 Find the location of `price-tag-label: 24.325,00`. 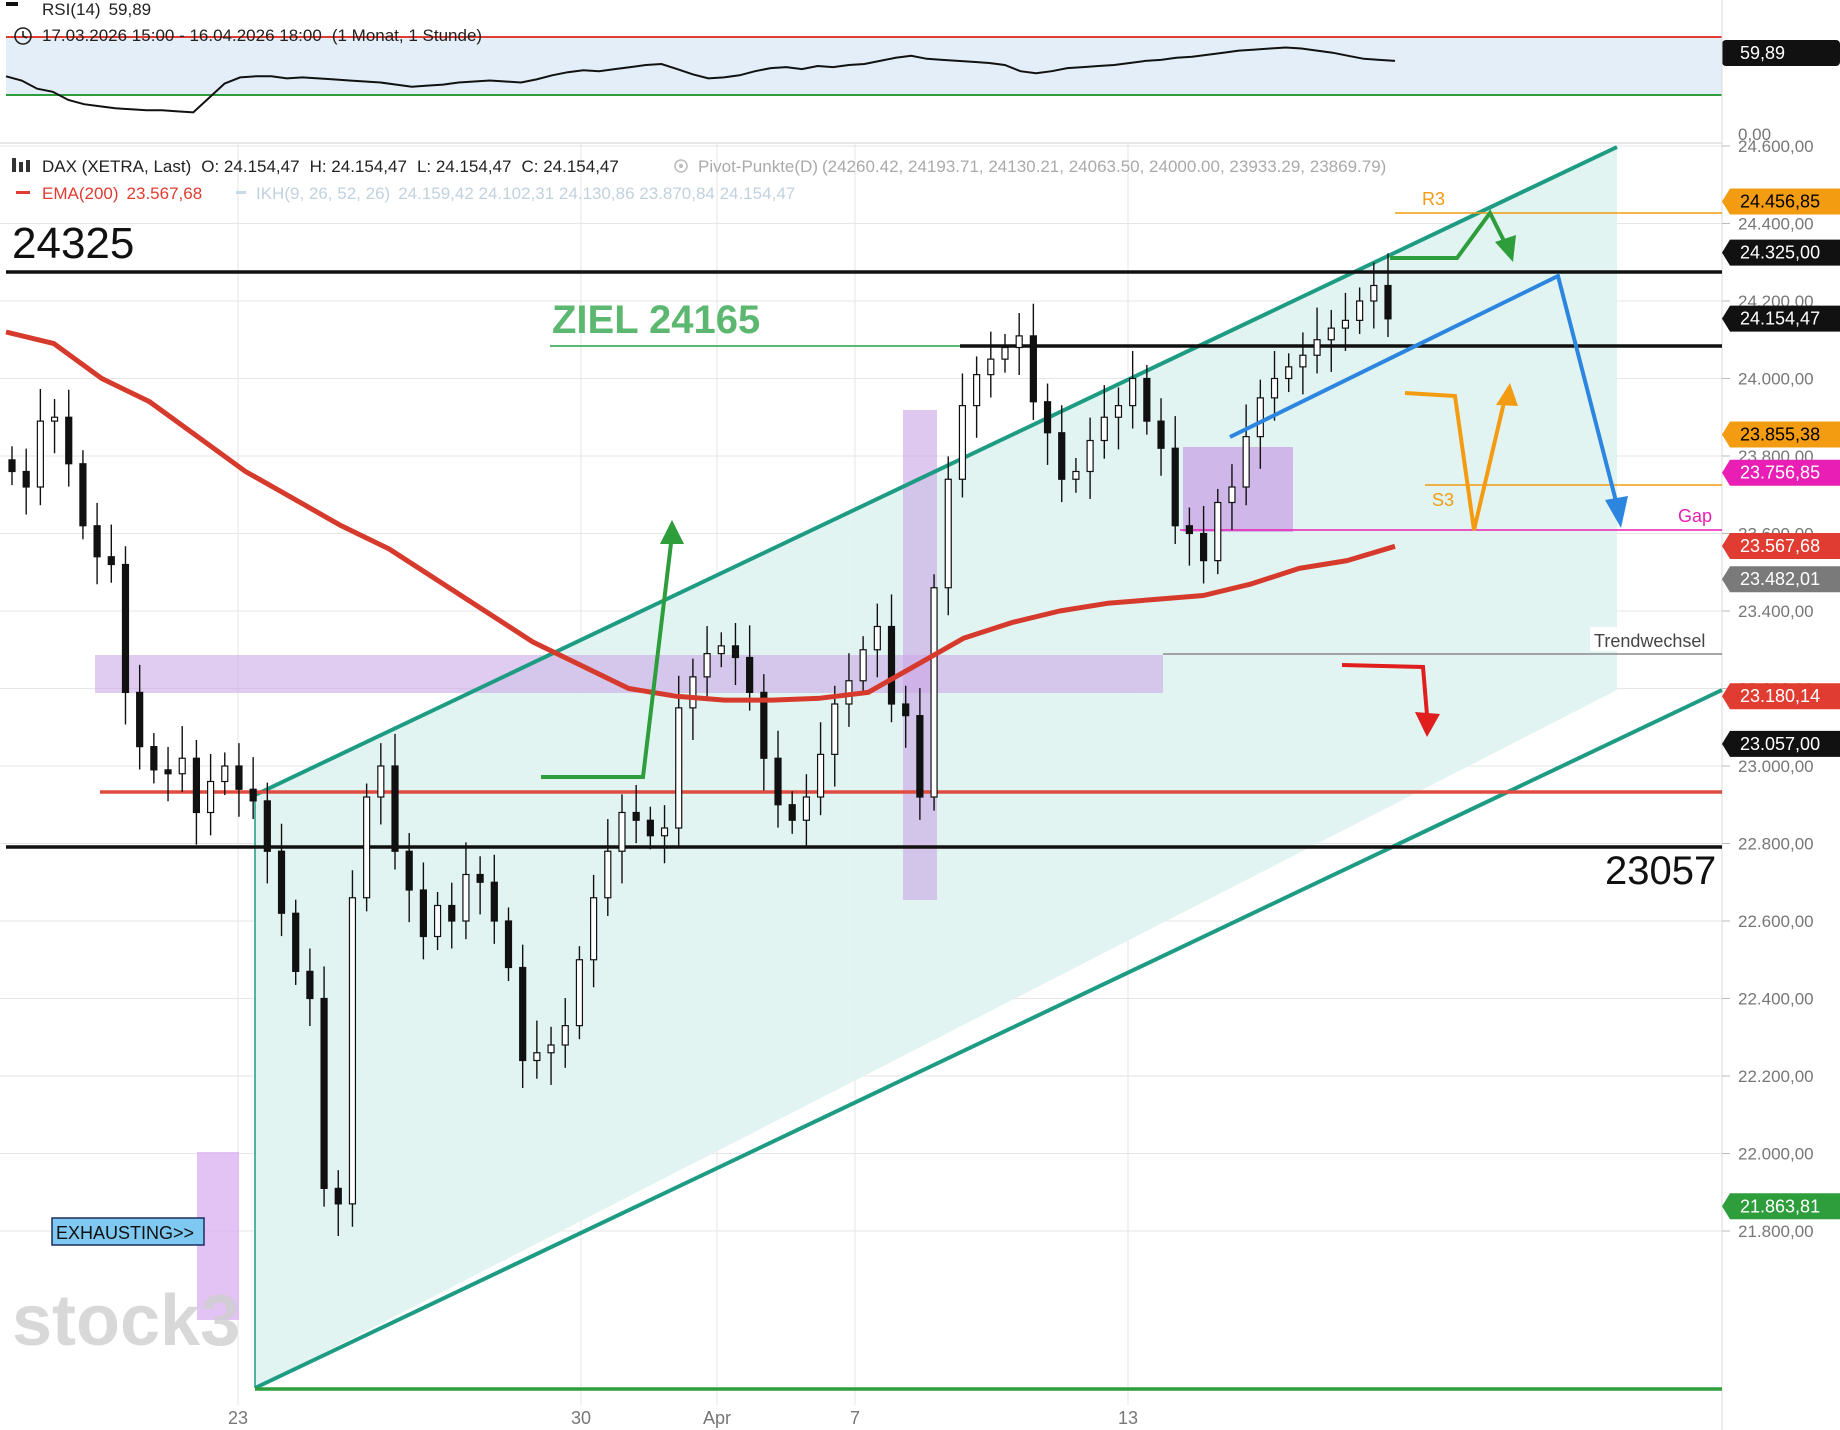

price-tag-label: 24.325,00 is located at coordinates (1780, 253).